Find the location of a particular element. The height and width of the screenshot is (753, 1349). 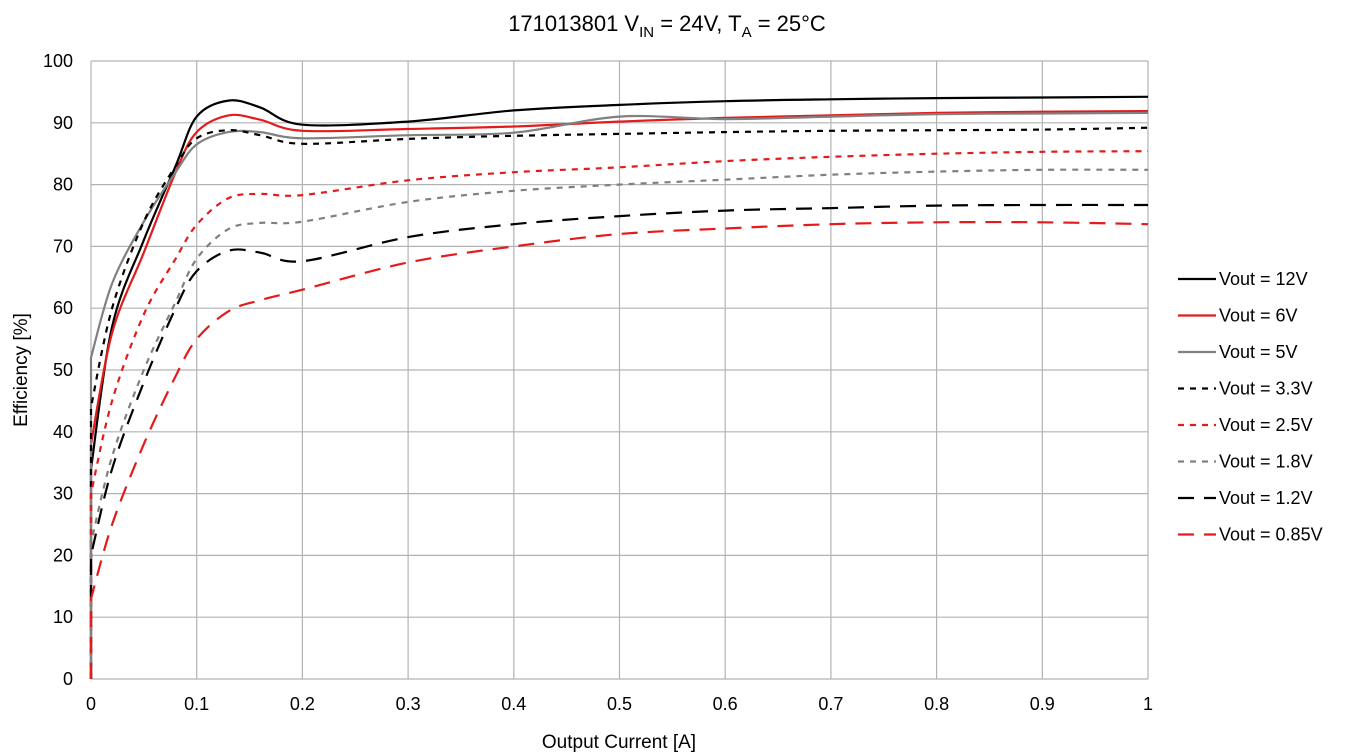

legend-item-vout-6v: Vout = 6V is located at coordinates (1238, 316).